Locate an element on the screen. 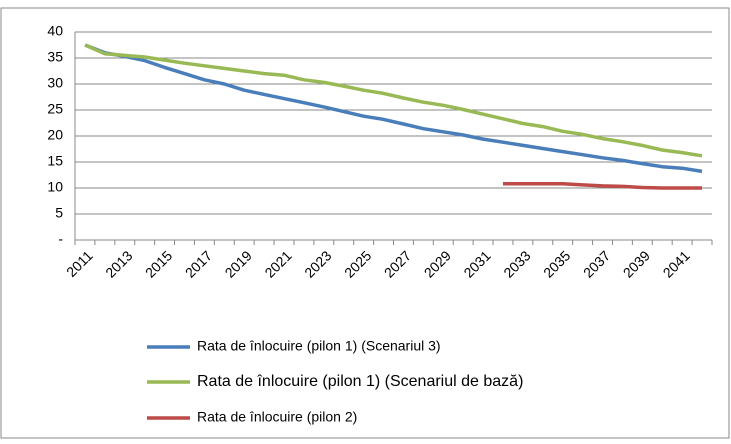  series-line is located at coordinates (602, 186).